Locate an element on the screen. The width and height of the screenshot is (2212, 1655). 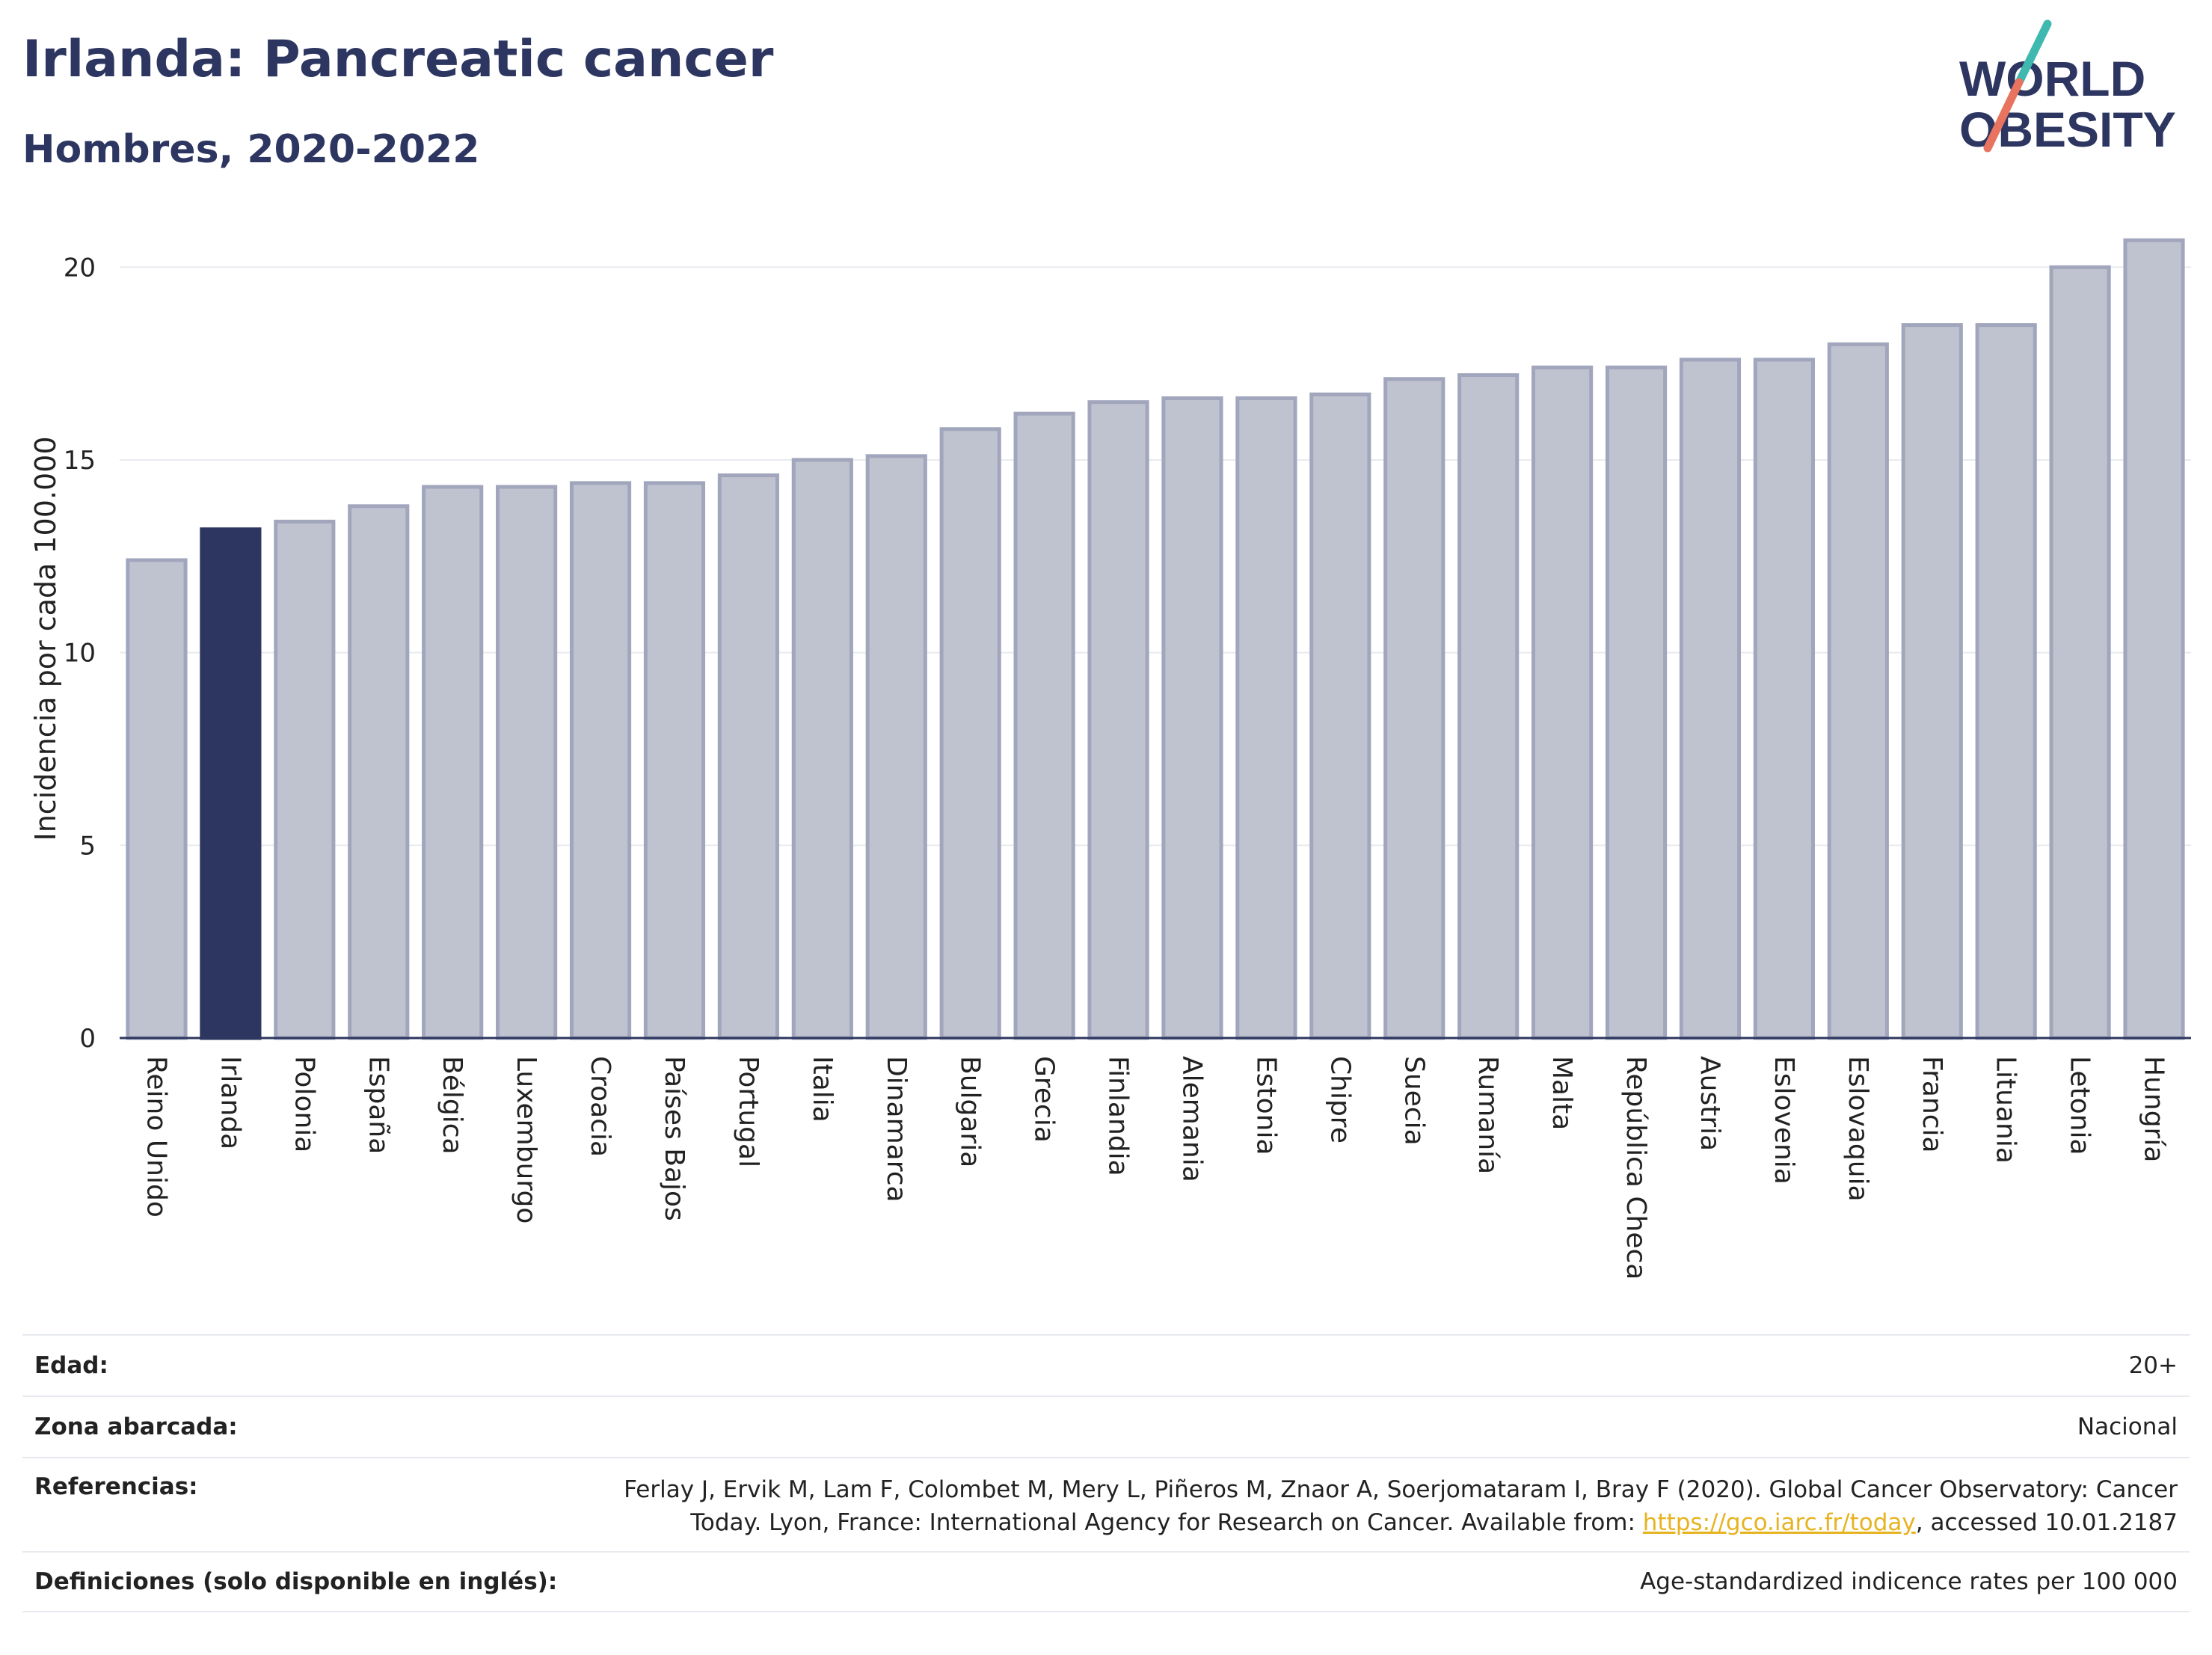
x-tick-label: Grecia is located at coordinates (1044, 1099).